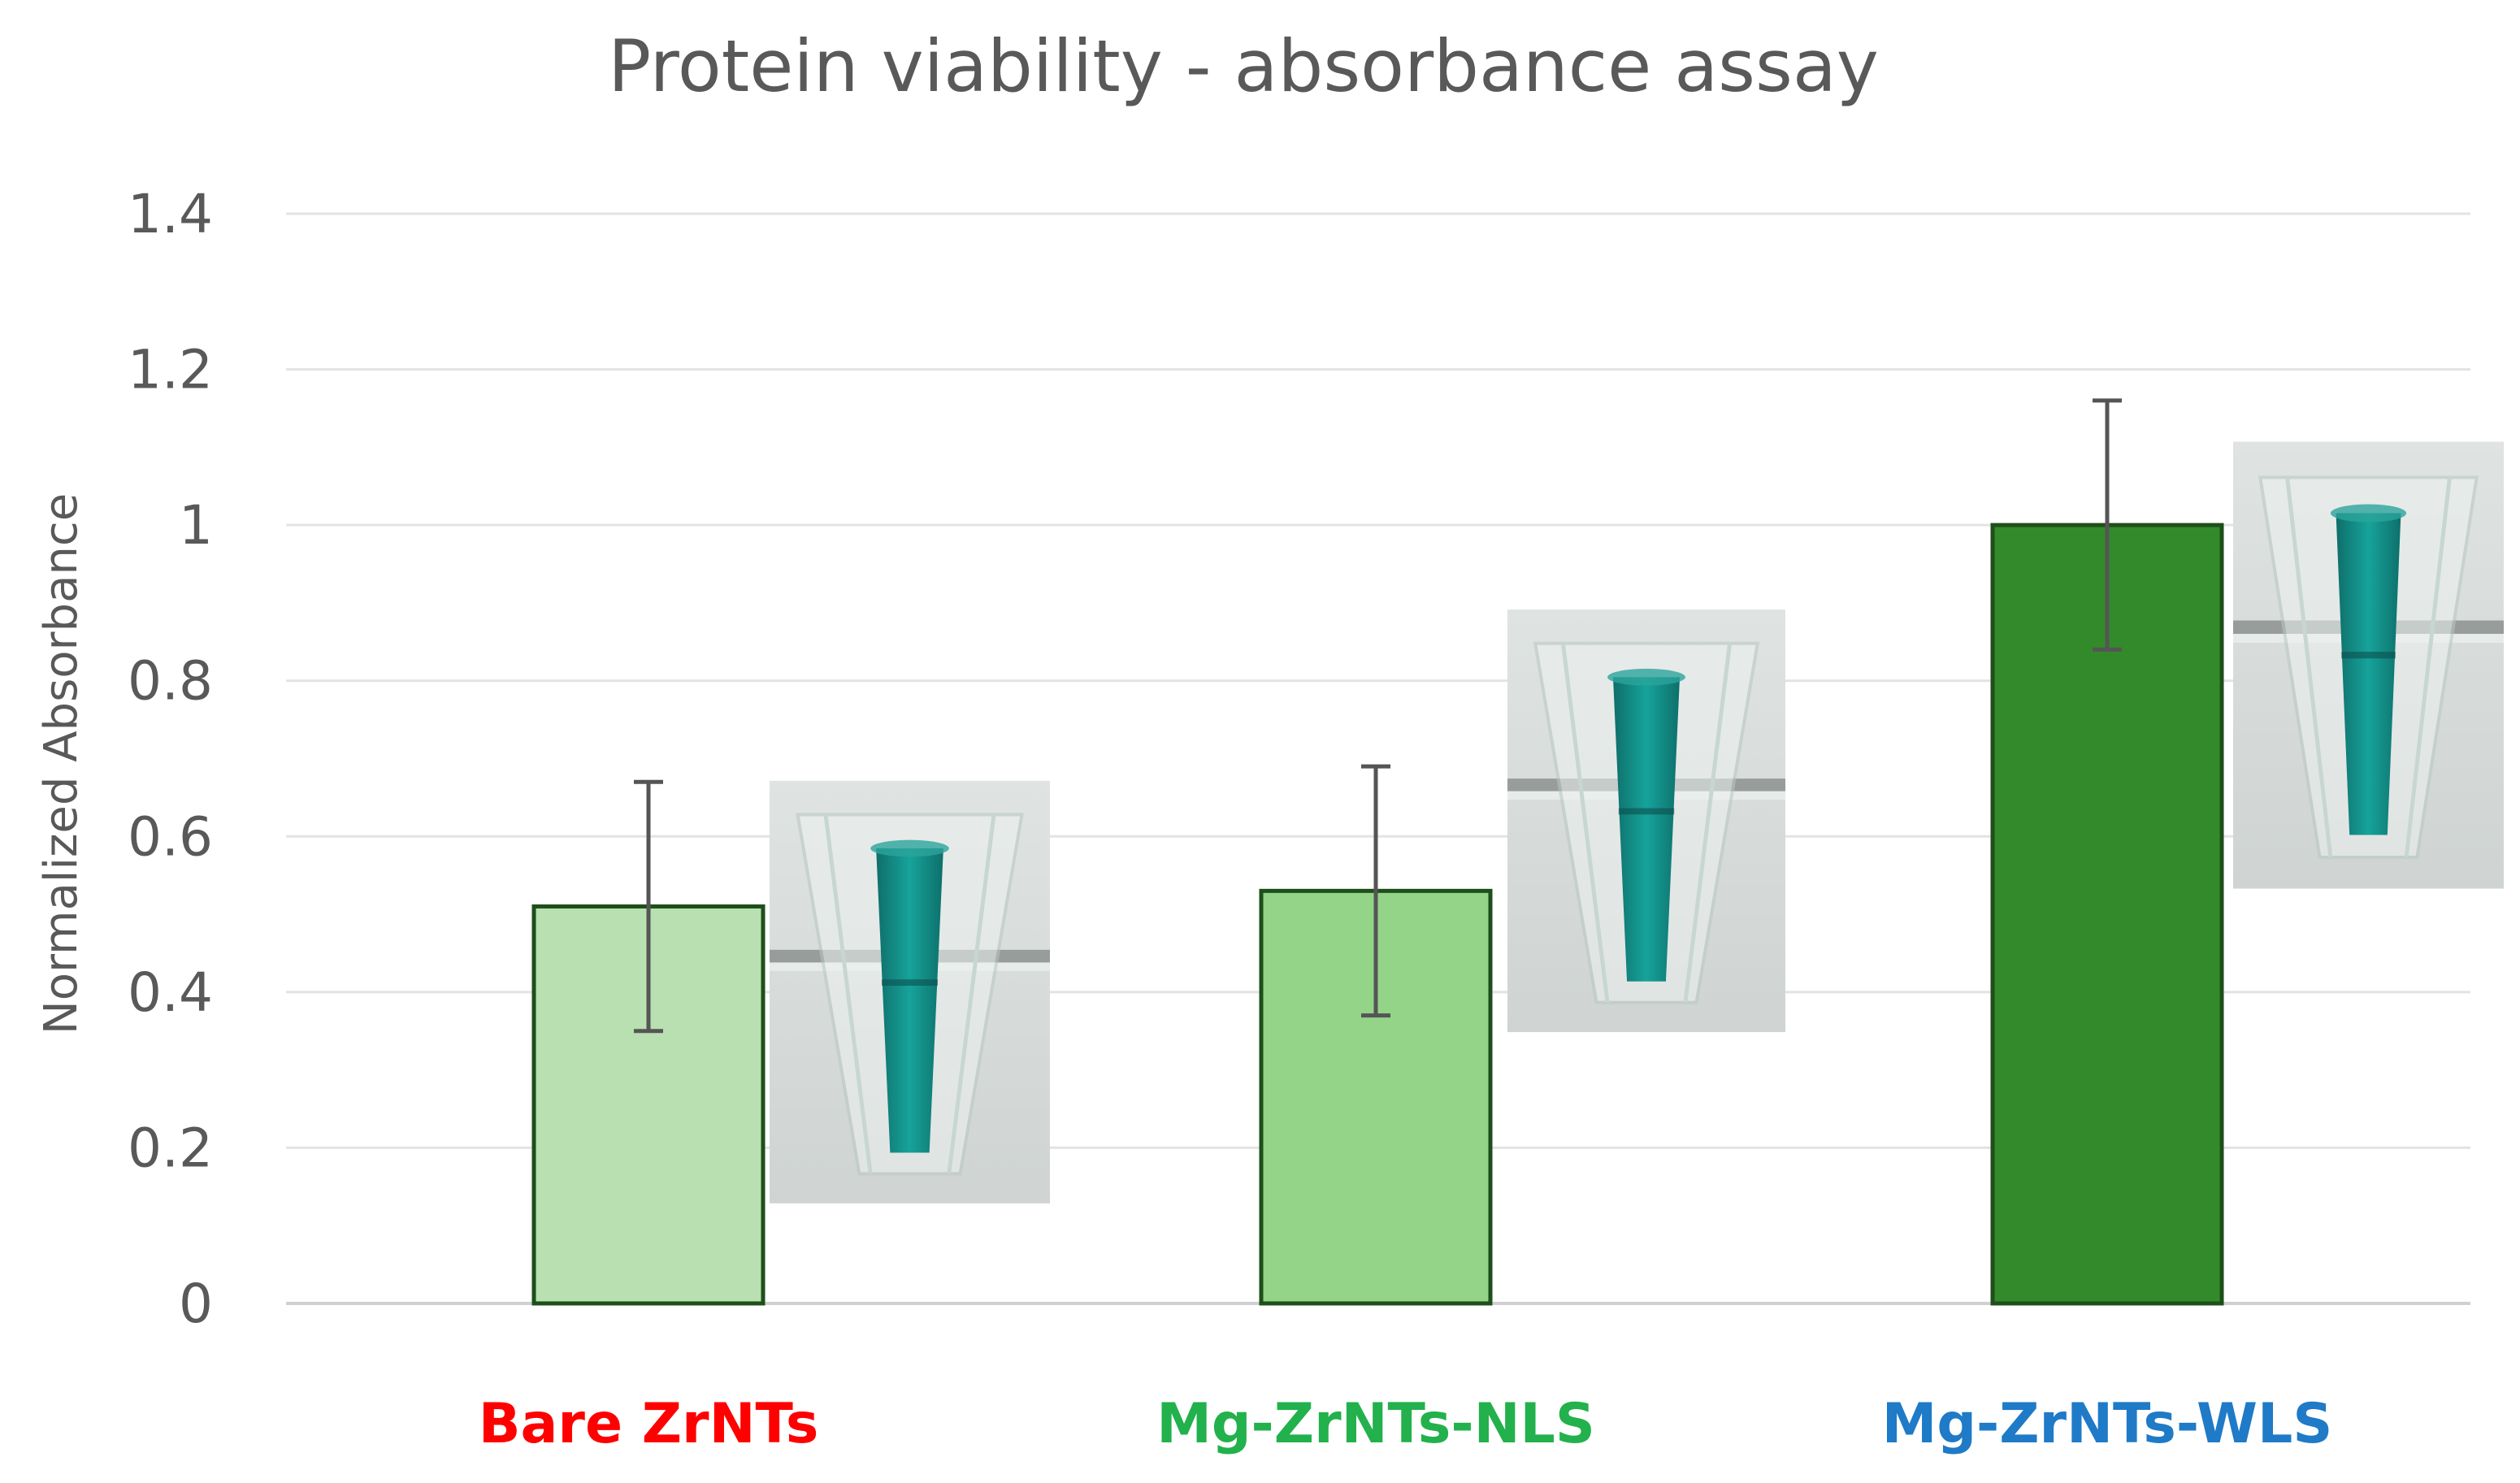 This screenshot has width=2520, height=1483. I want to click on chart-title: Protein viability - absorbance assay, so click(1243, 66).